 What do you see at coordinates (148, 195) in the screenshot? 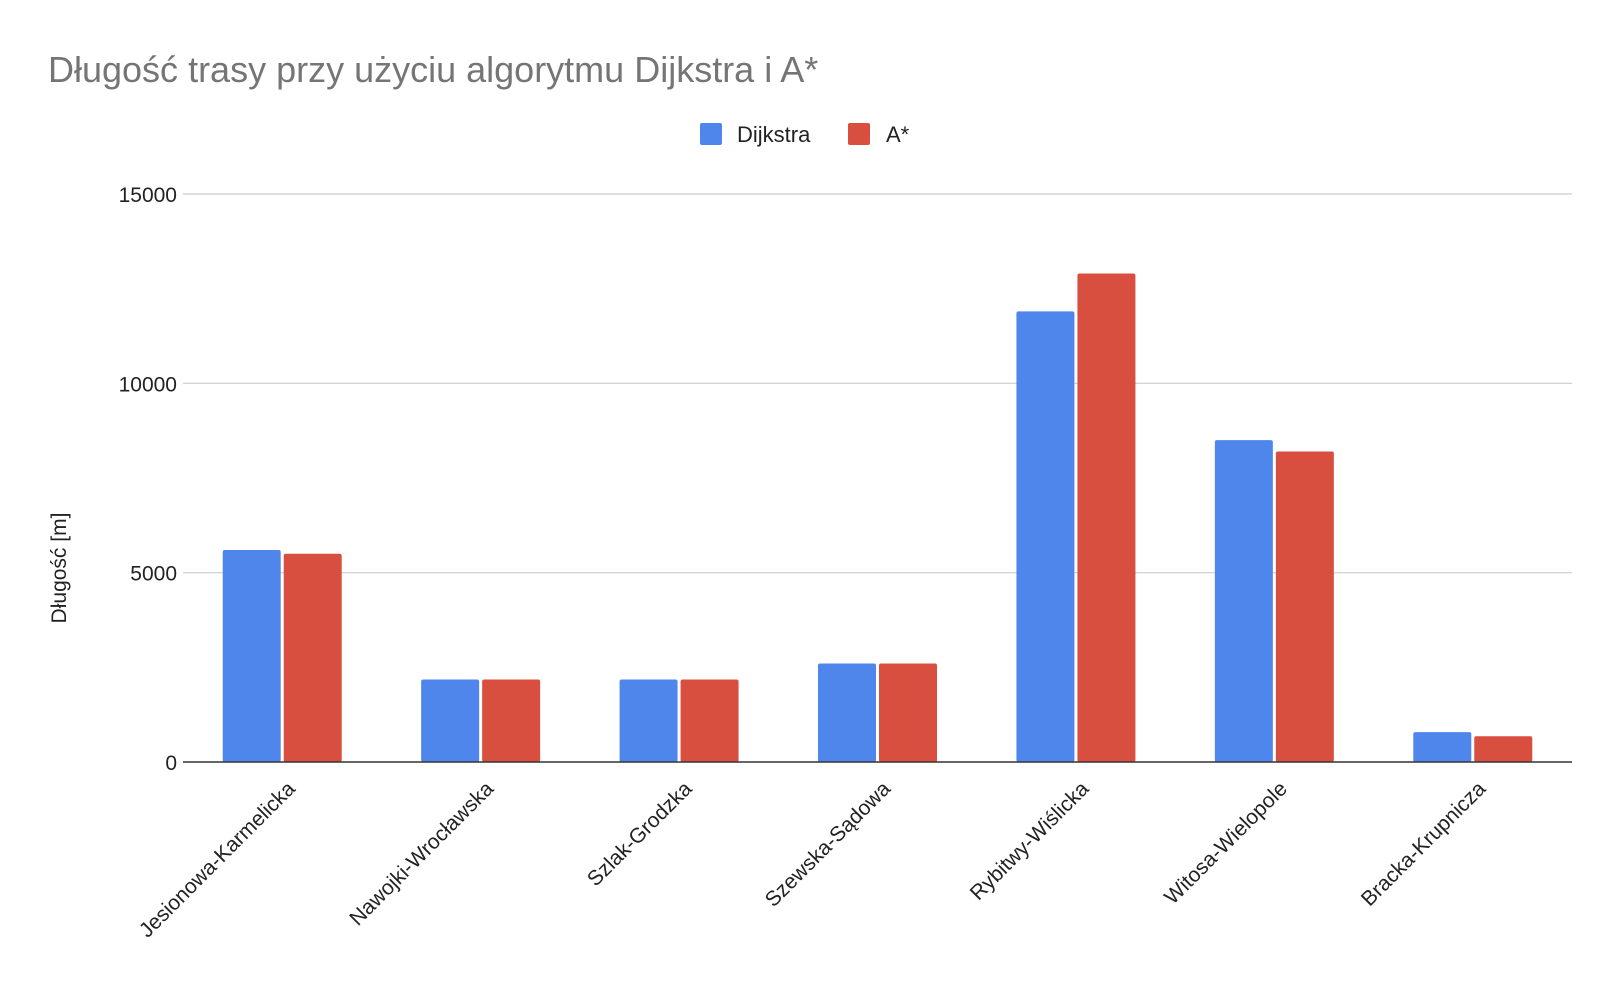
I see `y-tick-label: 15000` at bounding box center [148, 195].